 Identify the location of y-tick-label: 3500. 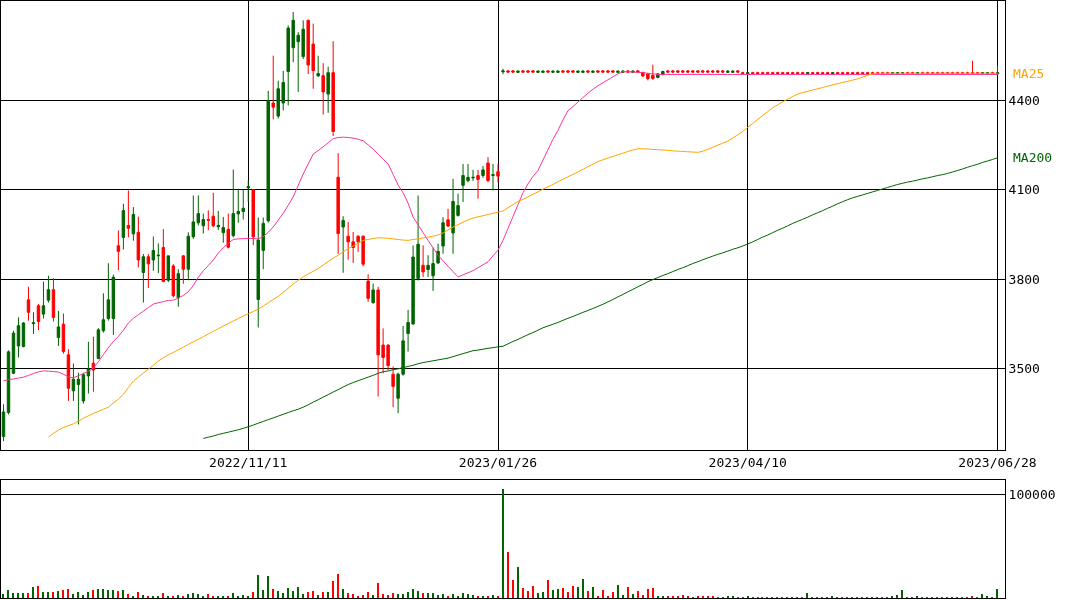
(1024, 368).